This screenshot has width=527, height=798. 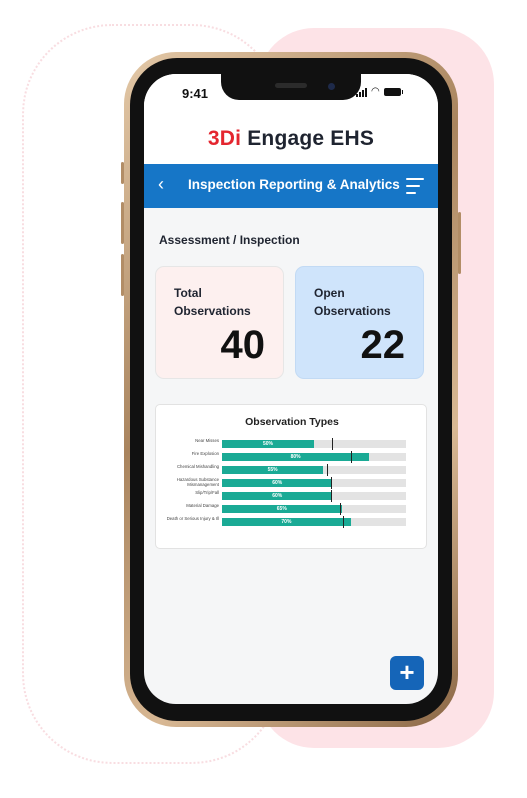 I want to click on brand-name: Engage EHS, so click(x=311, y=138).